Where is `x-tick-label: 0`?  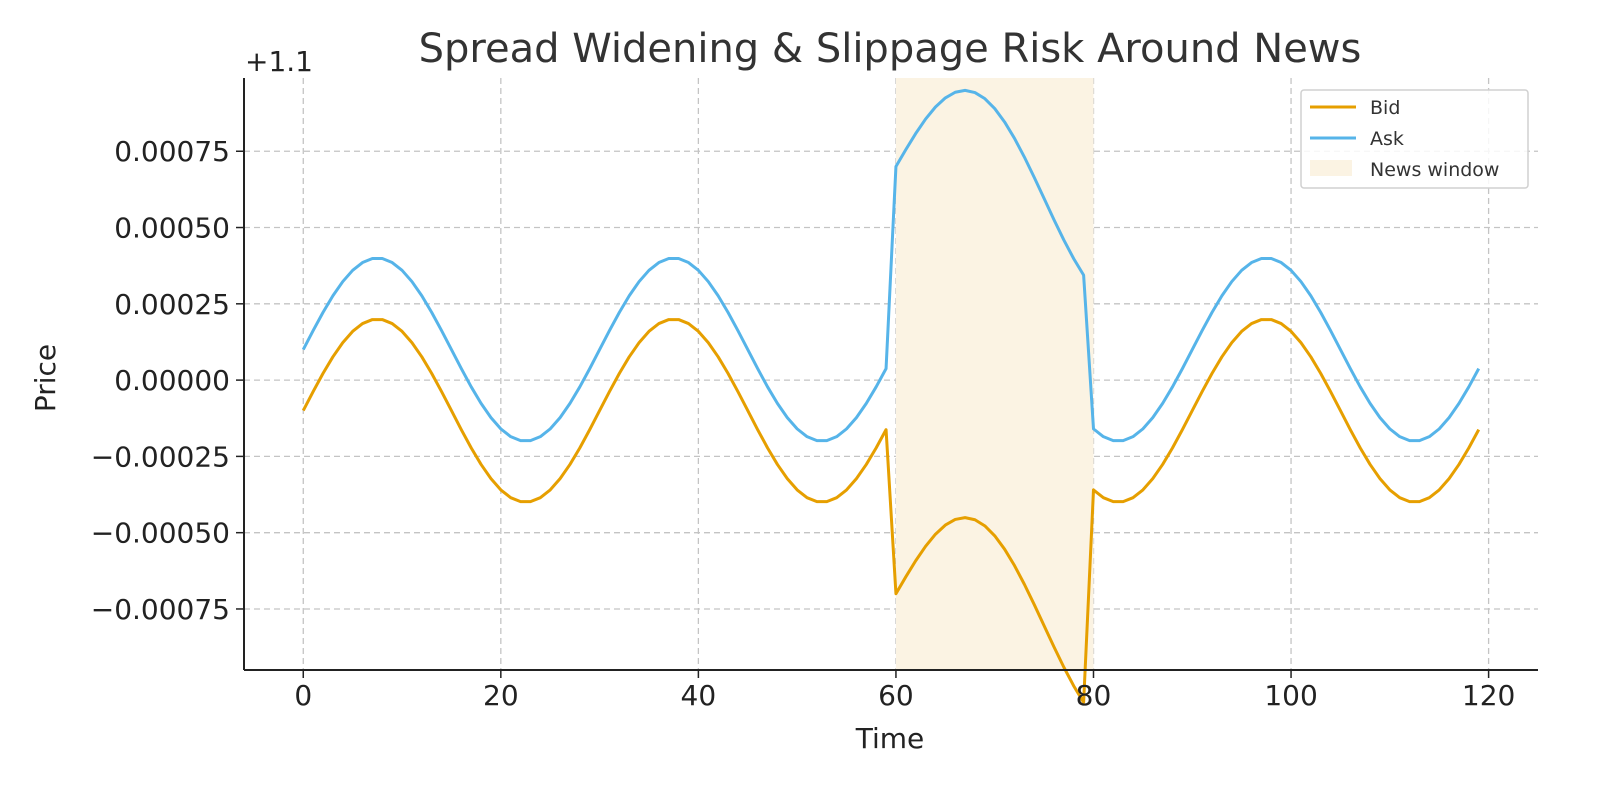 x-tick-label: 0 is located at coordinates (303, 695).